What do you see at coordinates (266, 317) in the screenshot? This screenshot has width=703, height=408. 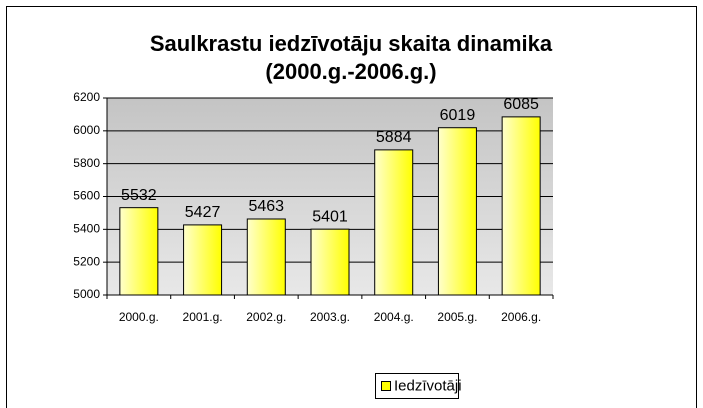 I see `x-tick-label: 2002.g.` at bounding box center [266, 317].